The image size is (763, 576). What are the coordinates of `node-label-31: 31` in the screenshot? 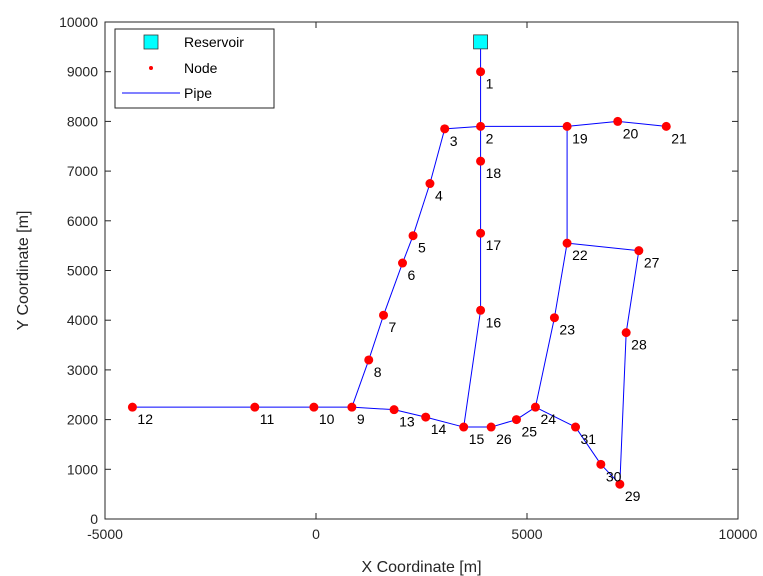 It's located at (589, 439).